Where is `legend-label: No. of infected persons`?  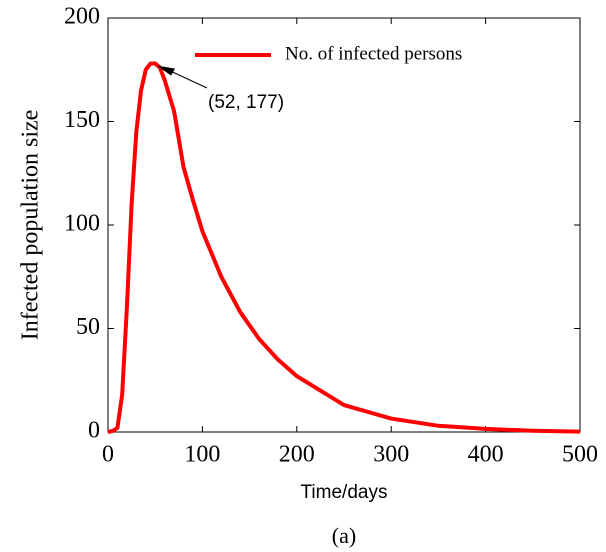
legend-label: No. of infected persons is located at coordinates (373, 53).